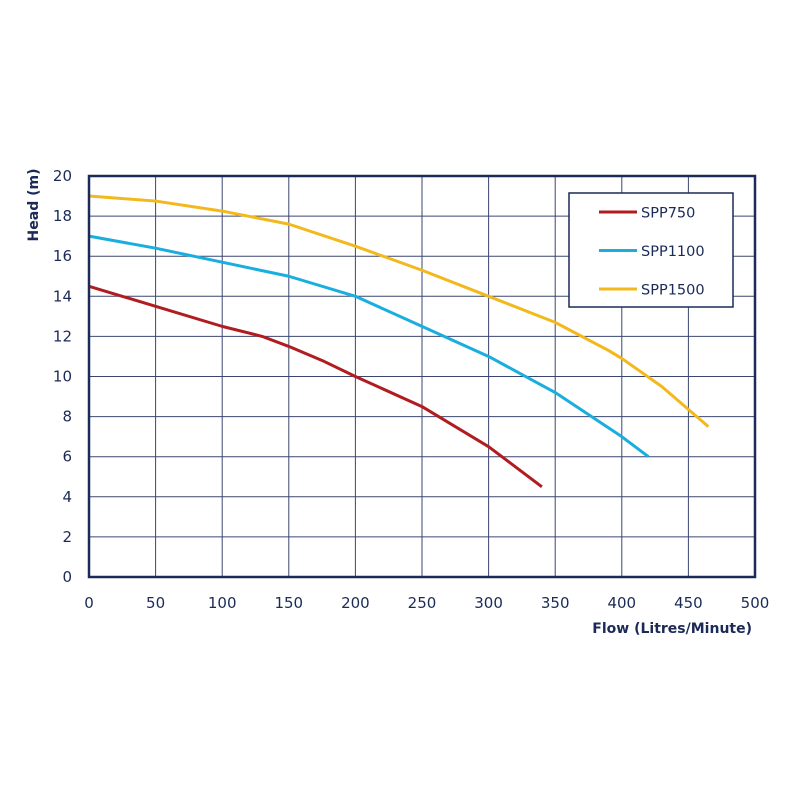 The width and height of the screenshot is (800, 804). I want to click on y-tick-label: 8, so click(67, 417).